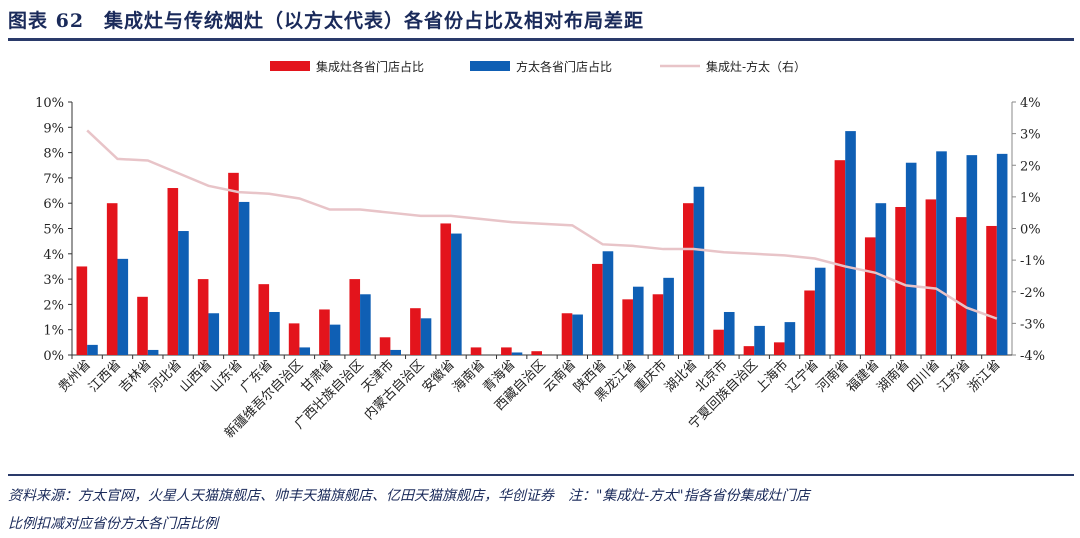  What do you see at coordinates (166, 376) in the screenshot?
I see `x-tick-label: 河北省` at bounding box center [166, 376].